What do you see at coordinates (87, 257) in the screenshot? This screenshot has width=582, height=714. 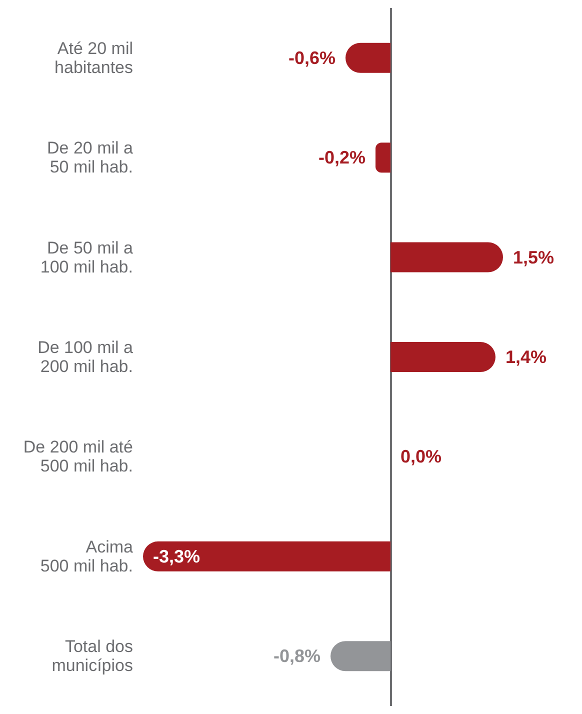 I see `y-tick-label: De 50 mil a 100 mil hab.` at bounding box center [87, 257].